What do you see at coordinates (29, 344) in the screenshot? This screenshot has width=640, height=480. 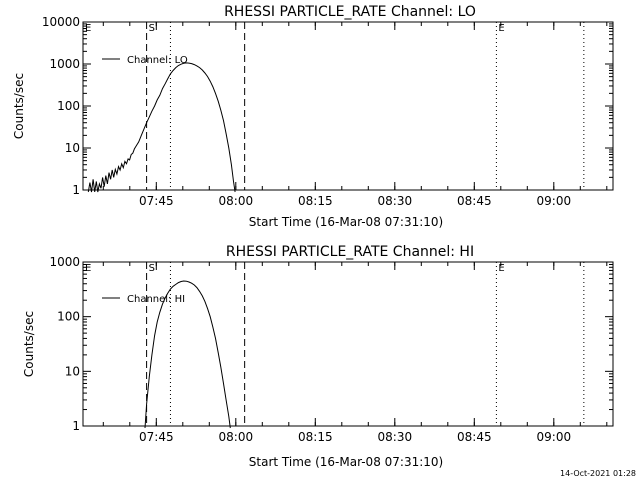 I see `hi-y-axis-label: Counts/sec` at bounding box center [29, 344].